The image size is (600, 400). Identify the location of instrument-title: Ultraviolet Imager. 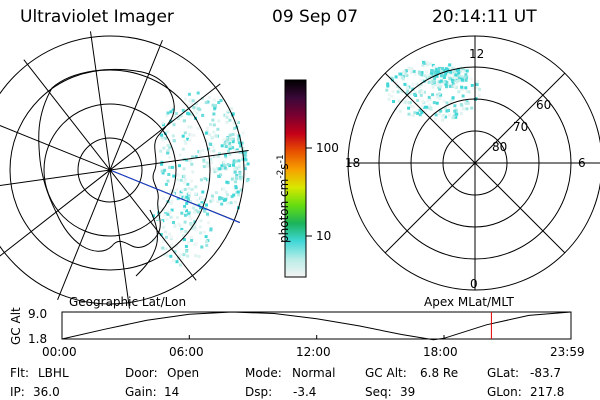
(97, 17).